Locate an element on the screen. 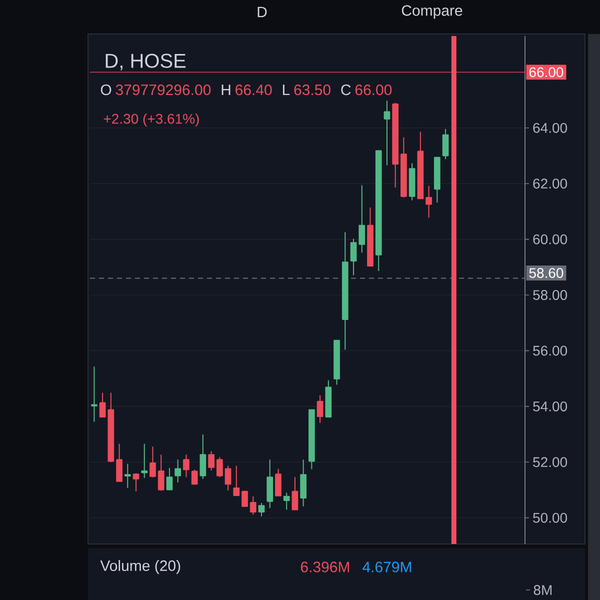 The width and height of the screenshot is (600, 600). y-tick-label: 60.00 is located at coordinates (550, 239).